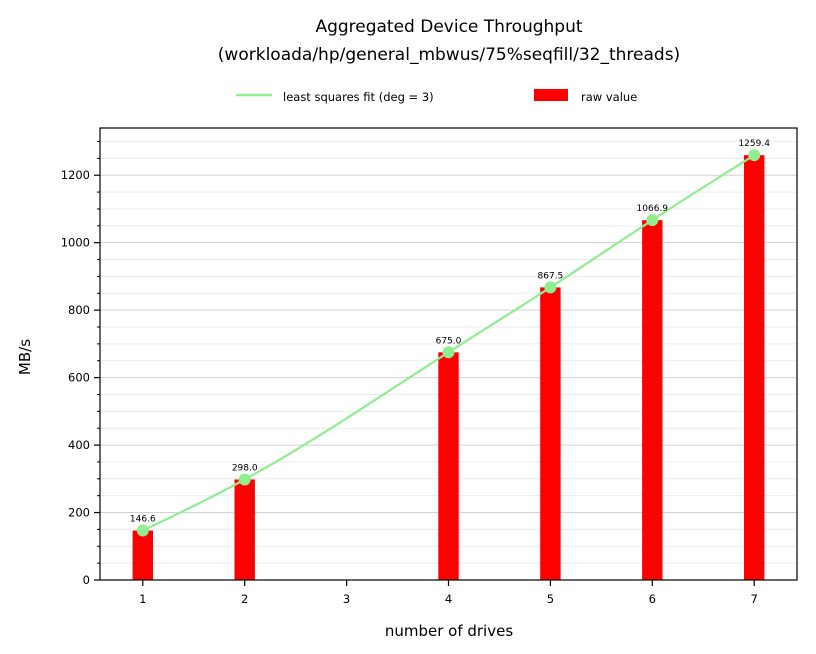  What do you see at coordinates (25, 357) in the screenshot?
I see `y-axis-label: MB/s` at bounding box center [25, 357].